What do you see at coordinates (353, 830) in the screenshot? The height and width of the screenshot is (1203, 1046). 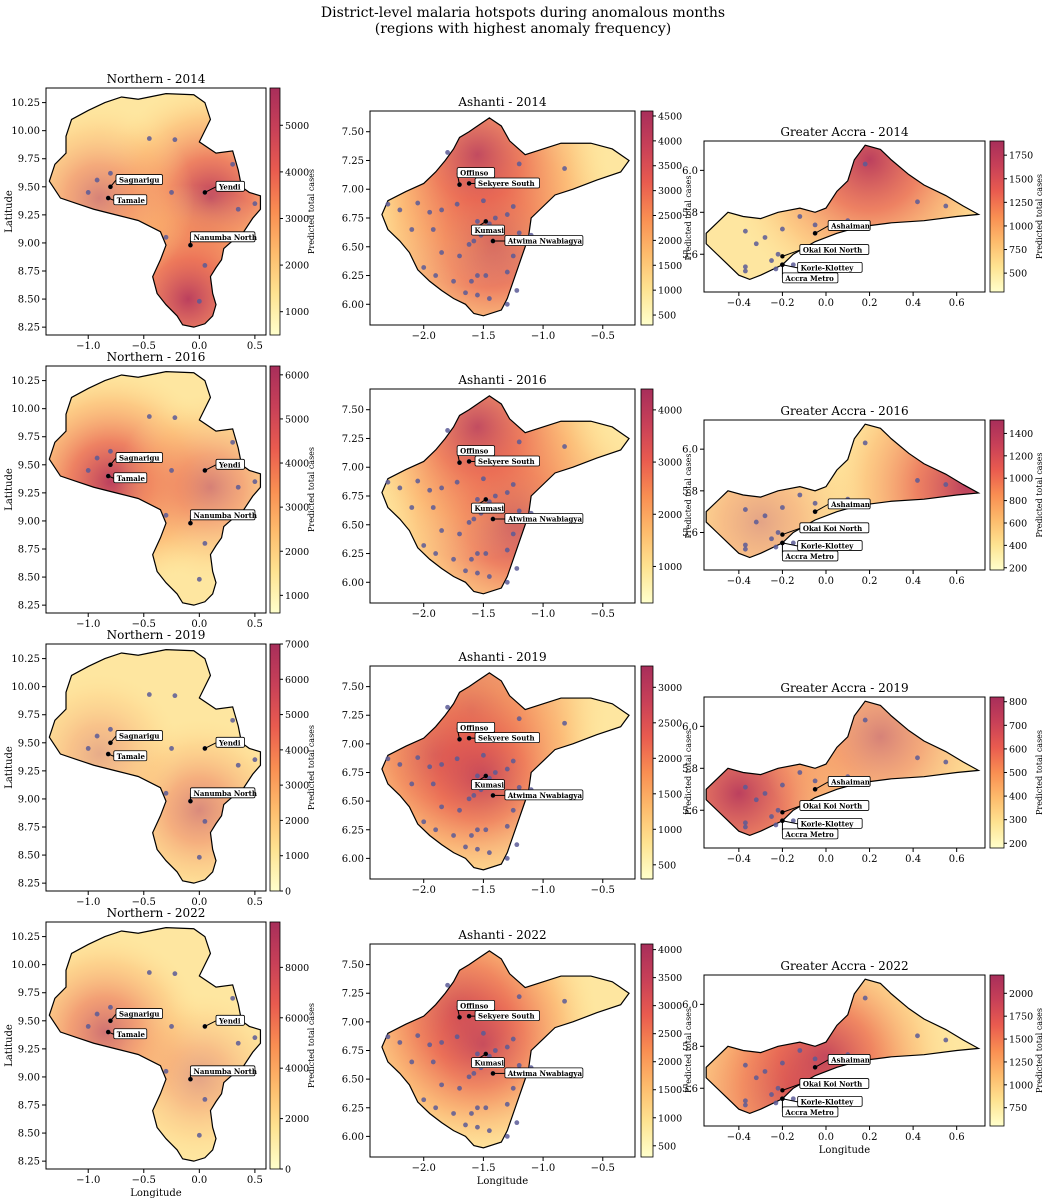 I see `y-tick-label: 6.25` at bounding box center [353, 830].